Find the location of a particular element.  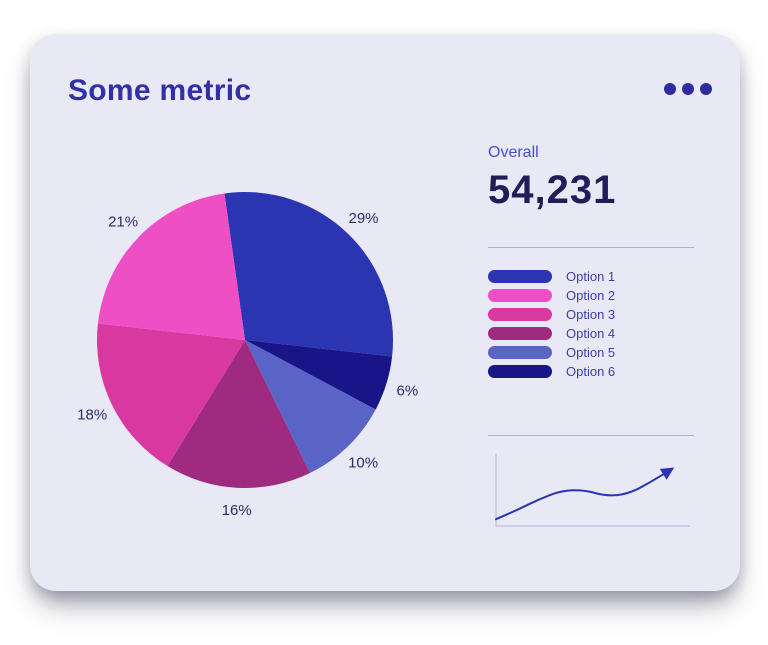

legend-item: Option 2 is located at coordinates (591, 295).